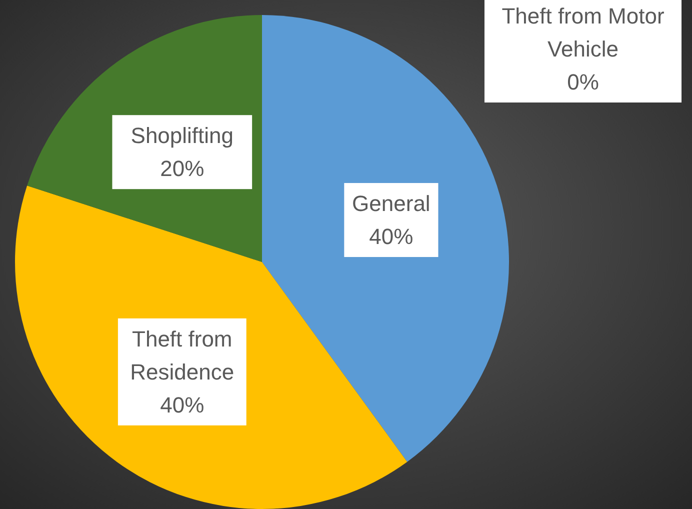  What do you see at coordinates (583, 33) in the screenshot?
I see `category-label: Theft from Motor Vehicle` at bounding box center [583, 33].